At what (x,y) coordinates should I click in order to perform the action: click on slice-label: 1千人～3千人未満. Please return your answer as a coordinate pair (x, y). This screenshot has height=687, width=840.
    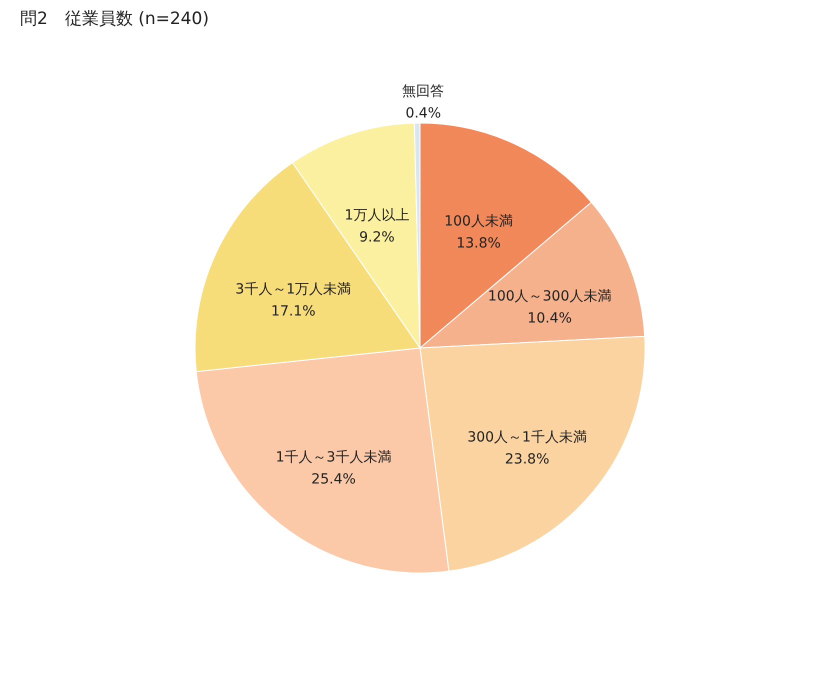
    Looking at the image, I should click on (334, 457).